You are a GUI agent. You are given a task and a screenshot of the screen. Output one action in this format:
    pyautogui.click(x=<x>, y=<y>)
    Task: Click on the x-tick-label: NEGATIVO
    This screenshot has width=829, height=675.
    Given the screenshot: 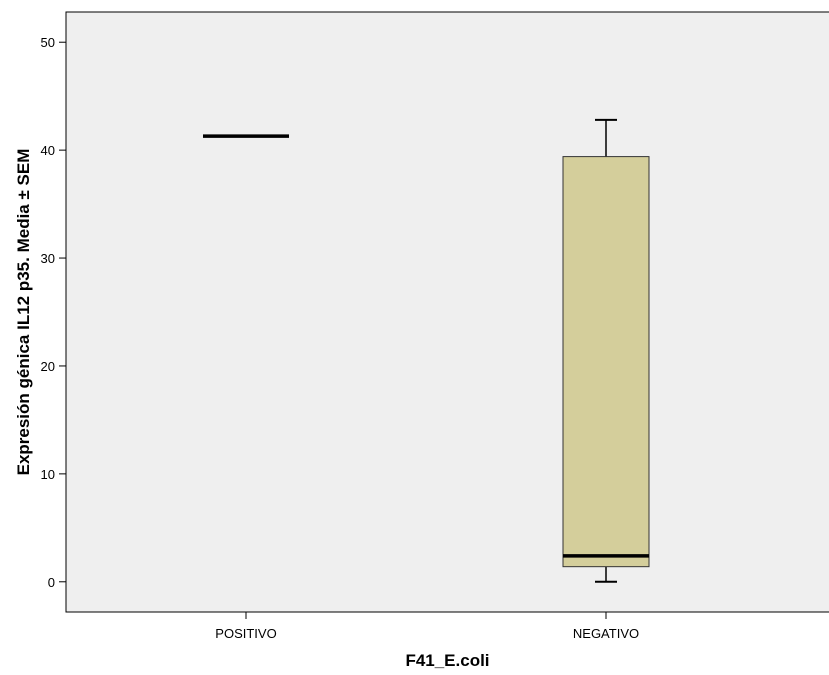 What is the action you would take?
    pyautogui.click(x=606, y=633)
    